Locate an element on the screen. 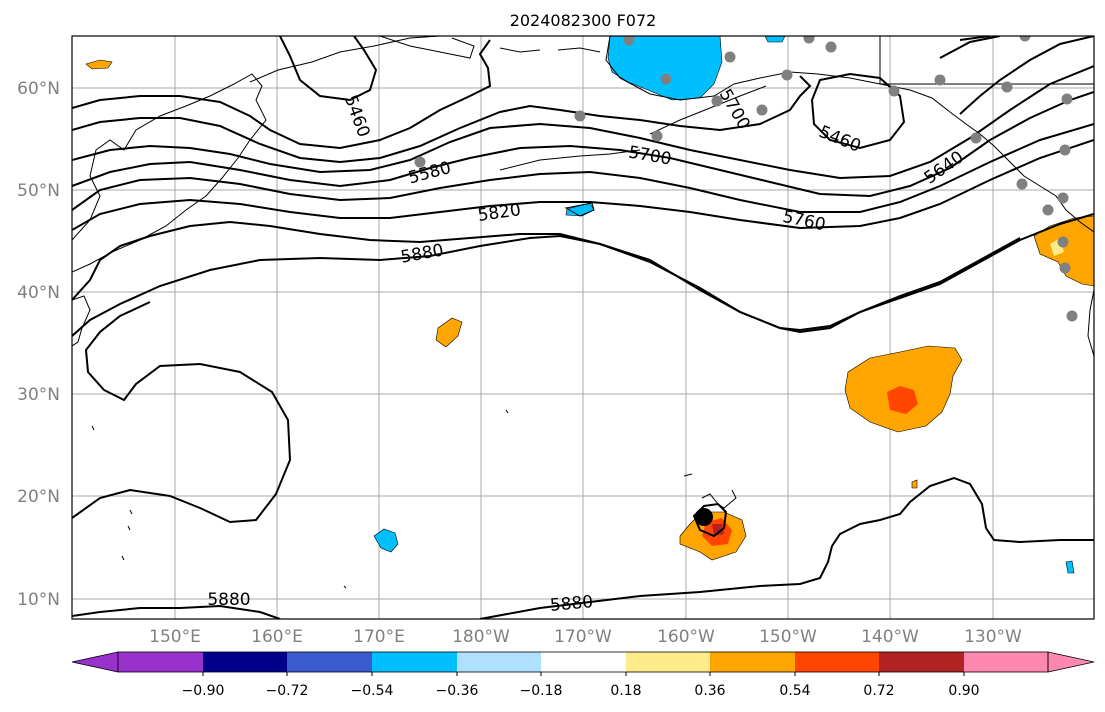 This screenshot has height=712, width=1105. positive-region-east-core is located at coordinates (902, 400).